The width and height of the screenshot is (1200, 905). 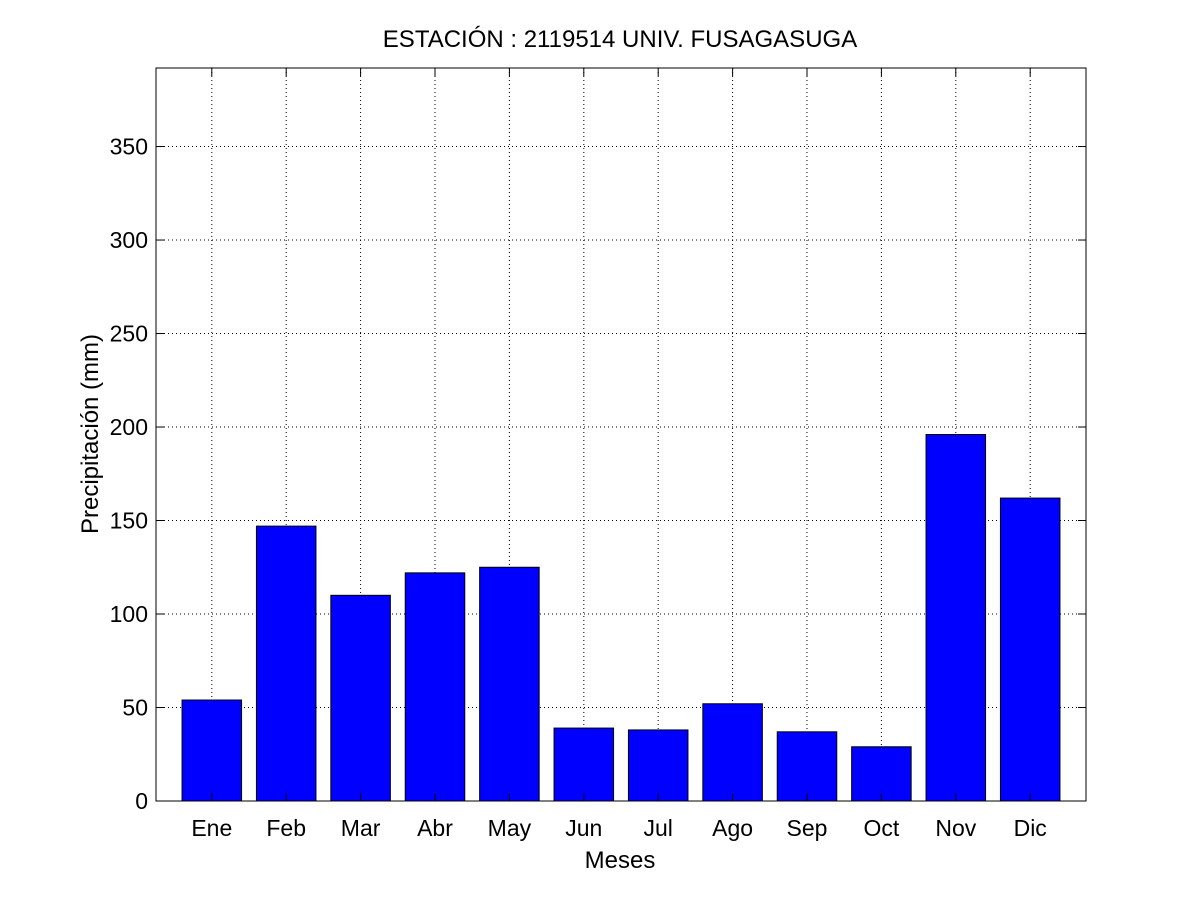 I want to click on x-tick-label: Mar, so click(x=361, y=828).